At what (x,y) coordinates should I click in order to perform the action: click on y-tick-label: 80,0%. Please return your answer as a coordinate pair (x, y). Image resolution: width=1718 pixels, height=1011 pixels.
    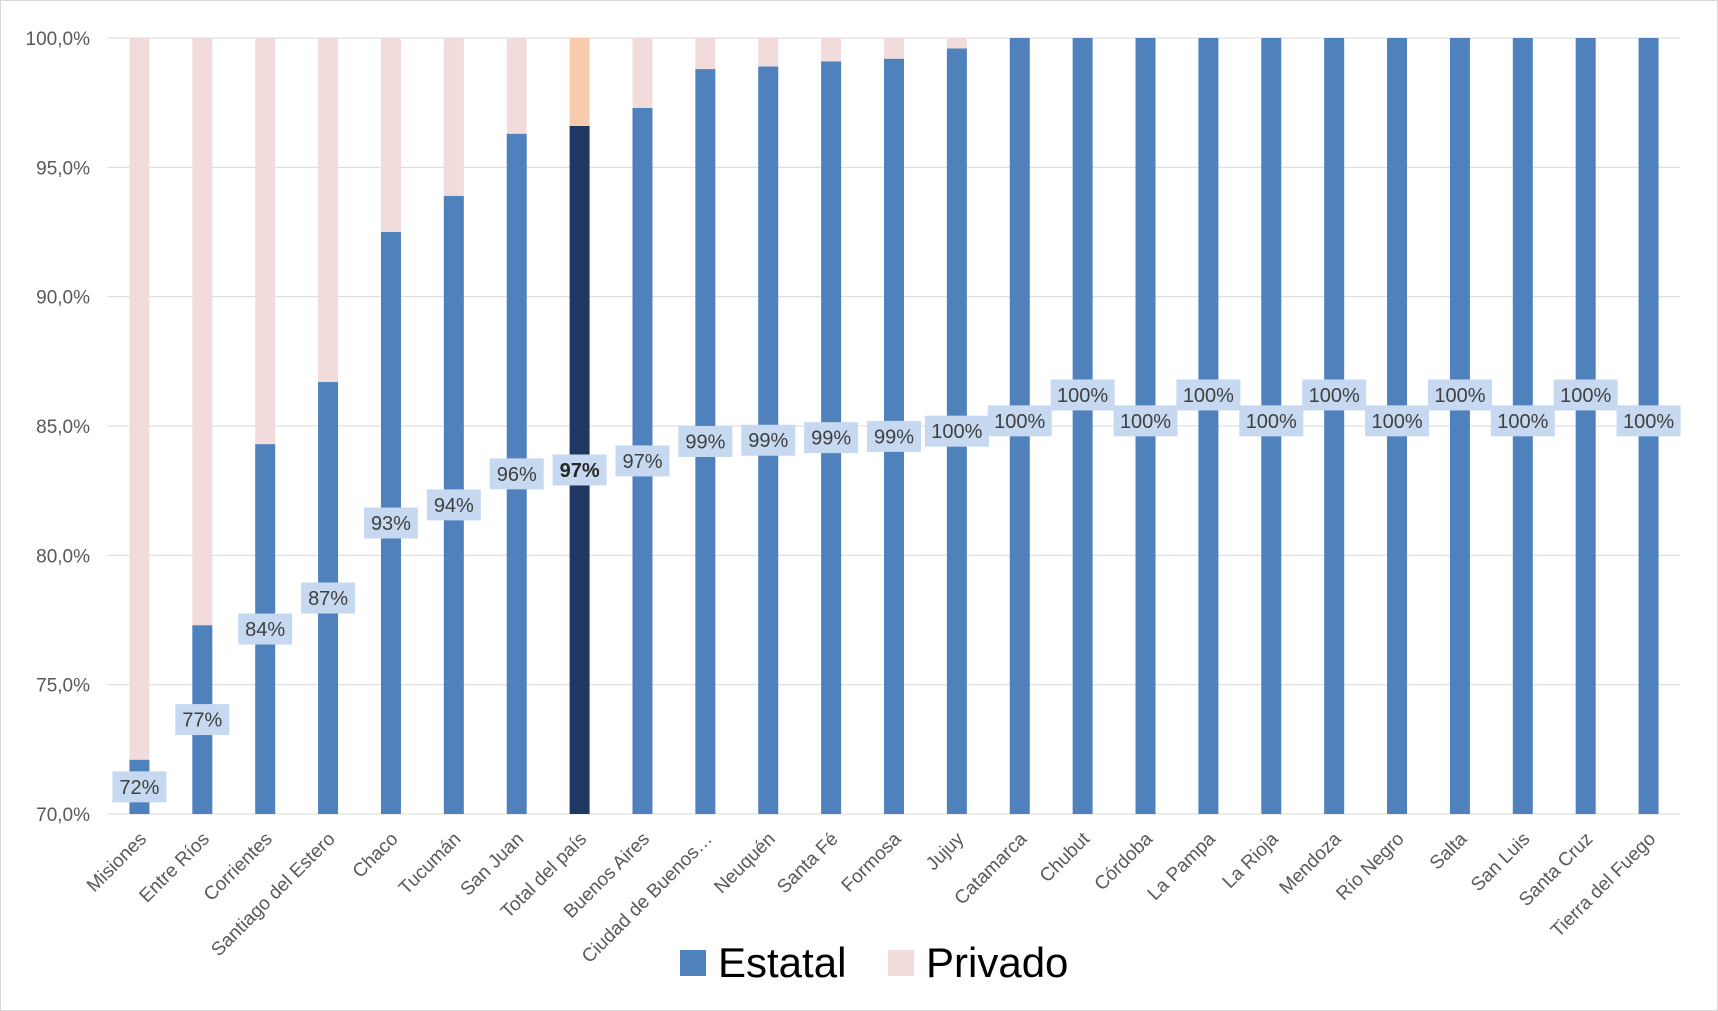
    Looking at the image, I should click on (63, 556).